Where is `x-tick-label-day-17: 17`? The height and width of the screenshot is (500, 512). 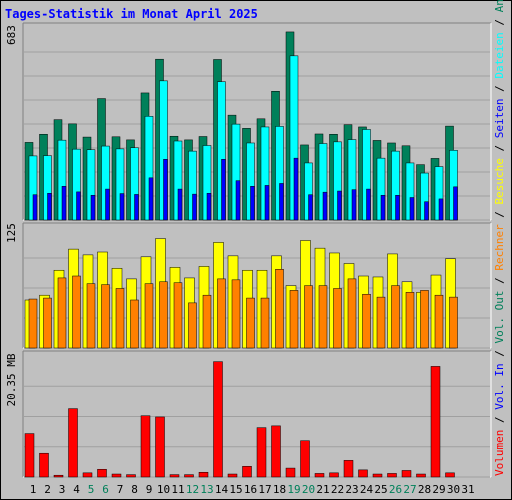 x-tick-label-day-17: 17 is located at coordinates (264, 489).